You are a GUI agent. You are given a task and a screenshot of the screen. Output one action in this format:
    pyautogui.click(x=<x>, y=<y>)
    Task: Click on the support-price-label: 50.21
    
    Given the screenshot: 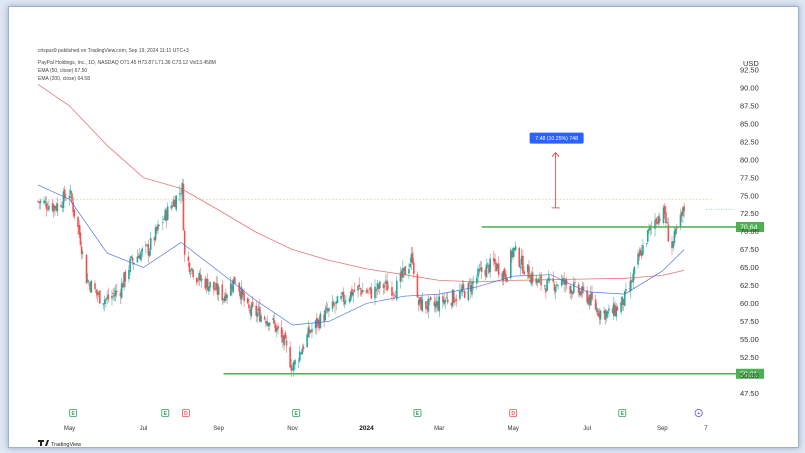 What is the action you would take?
    pyautogui.click(x=749, y=374)
    